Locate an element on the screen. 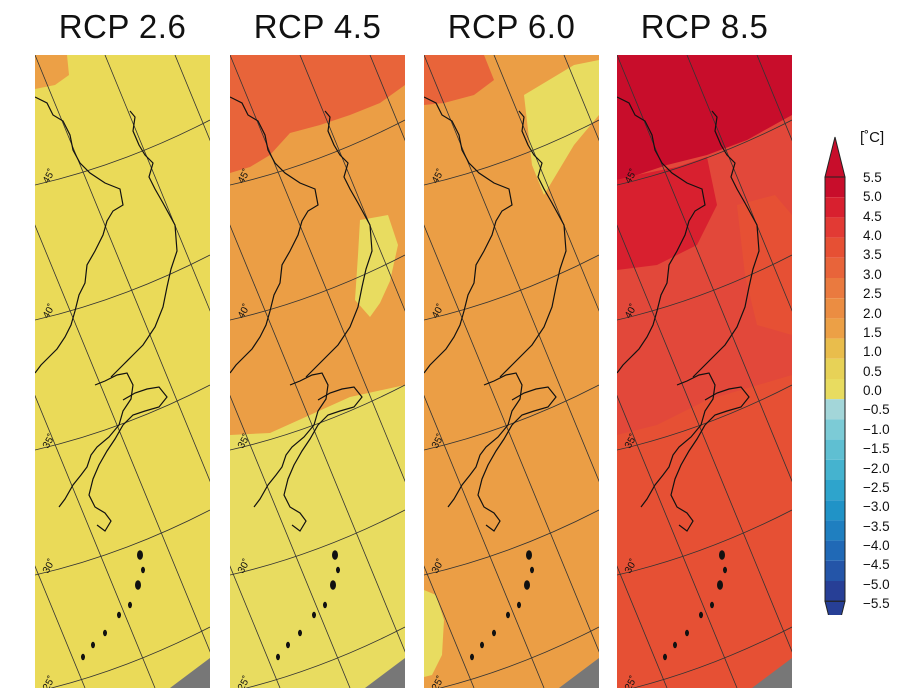 The image size is (901, 695). colorbar-tick-label: 4.0 is located at coordinates (872, 236).